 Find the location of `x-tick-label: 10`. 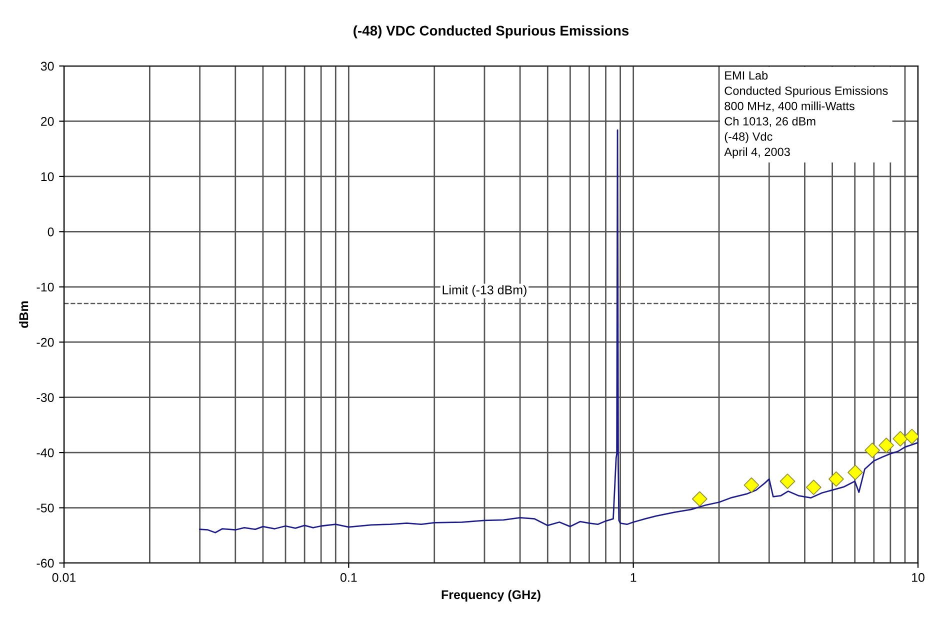

x-tick-label: 10 is located at coordinates (918, 577).